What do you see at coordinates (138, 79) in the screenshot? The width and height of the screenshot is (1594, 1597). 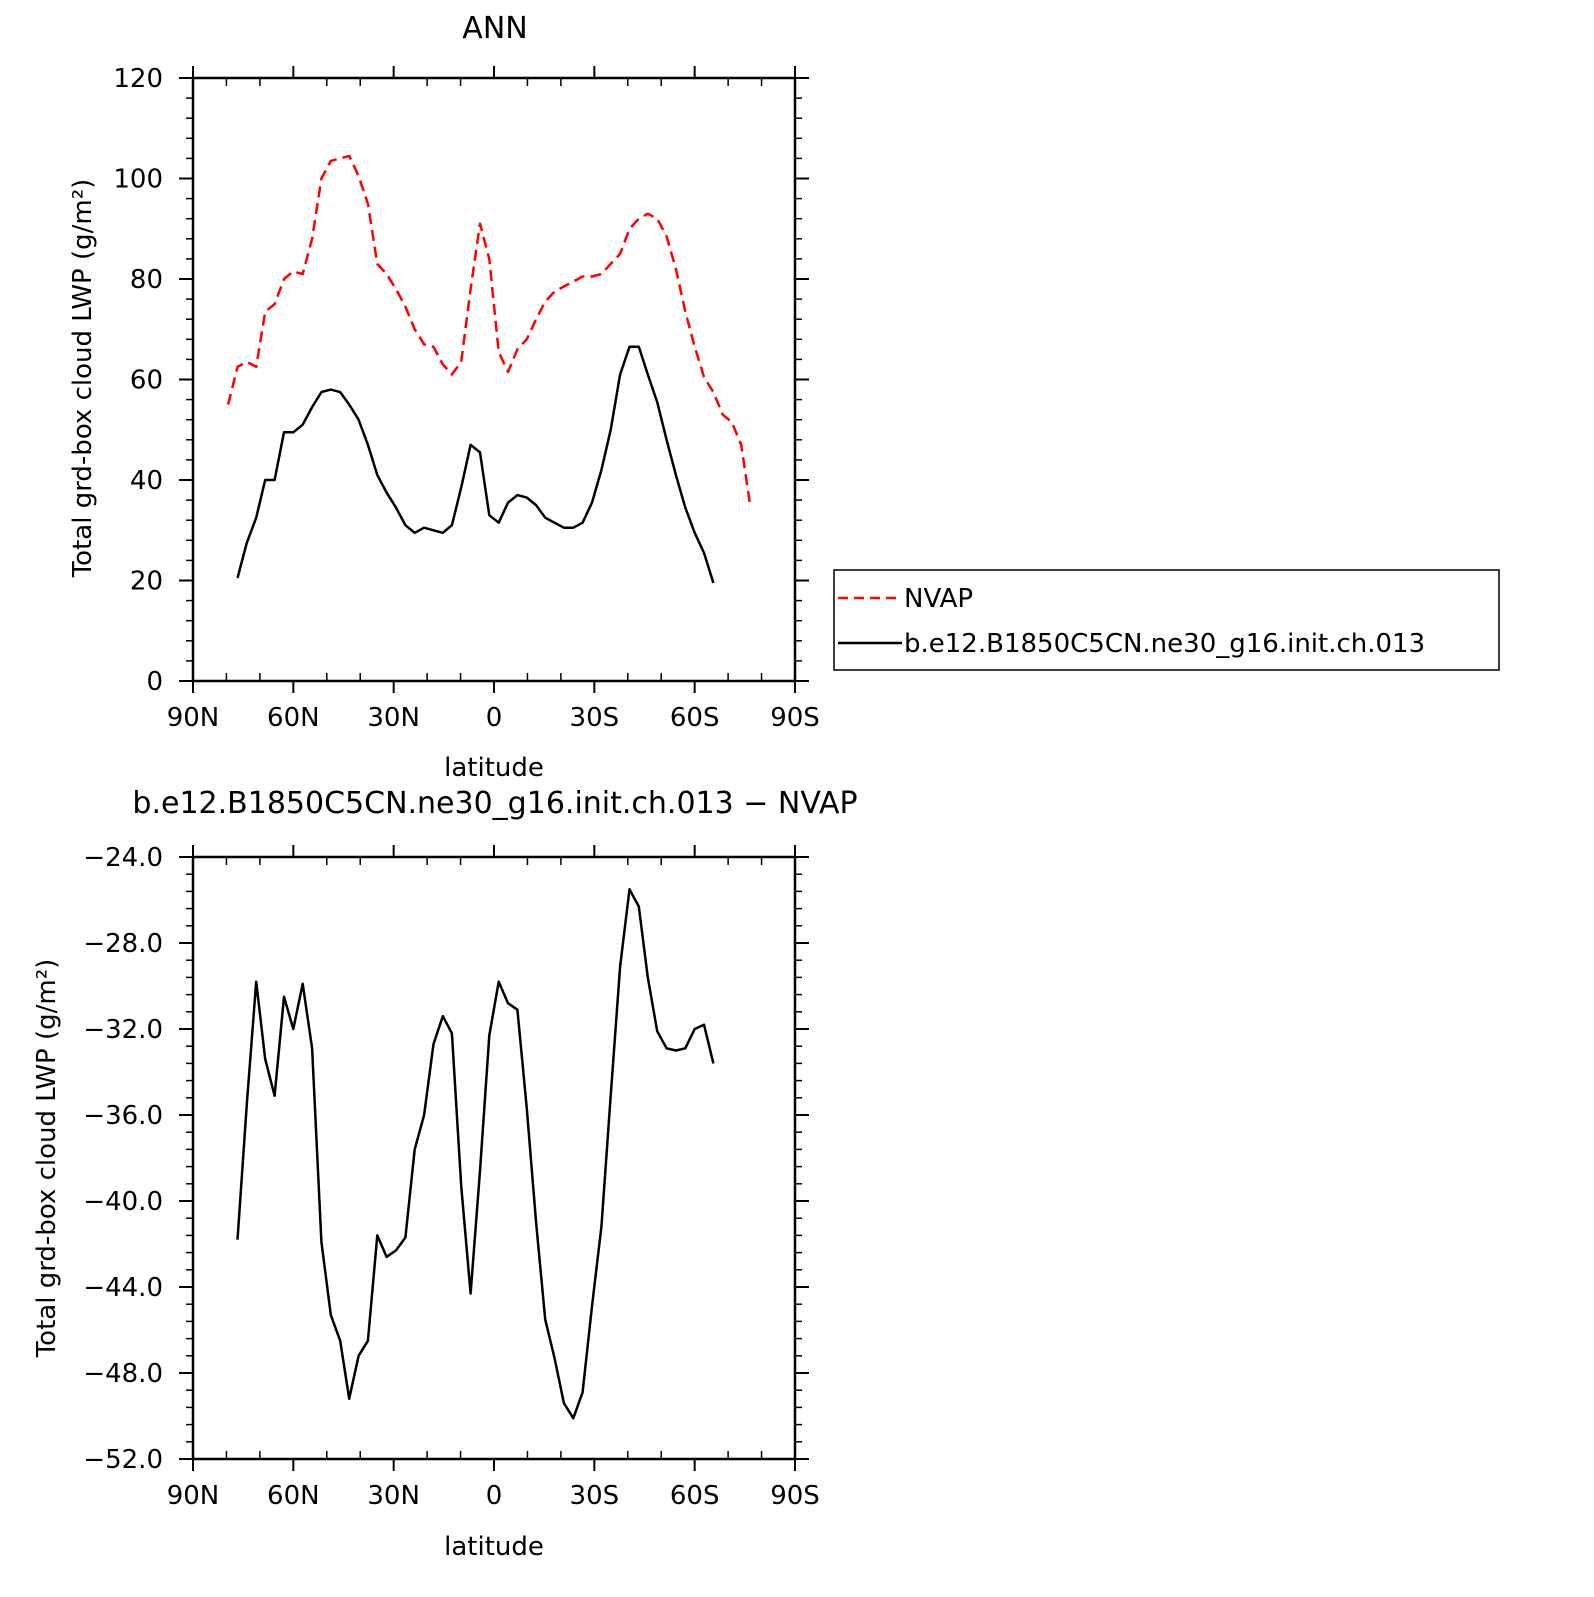 I see `y-tick-label: 120` at bounding box center [138, 79].